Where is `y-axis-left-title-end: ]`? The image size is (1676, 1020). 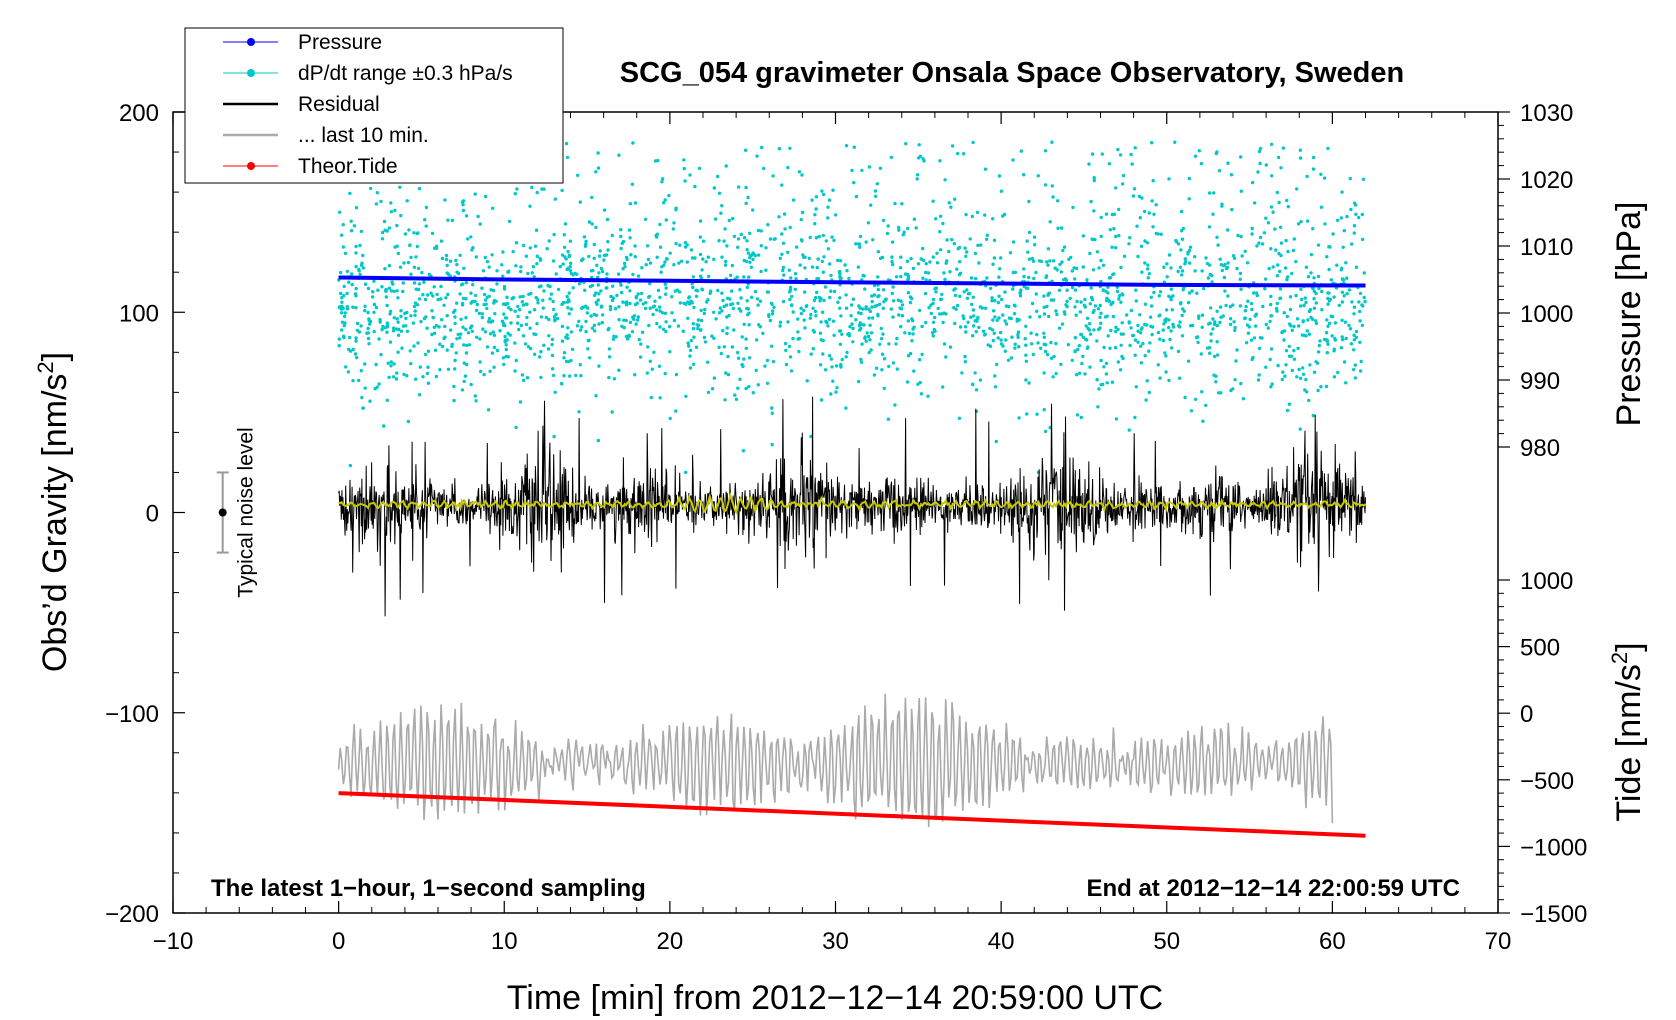 y-axis-left-title-end: ] is located at coordinates (55, 356).